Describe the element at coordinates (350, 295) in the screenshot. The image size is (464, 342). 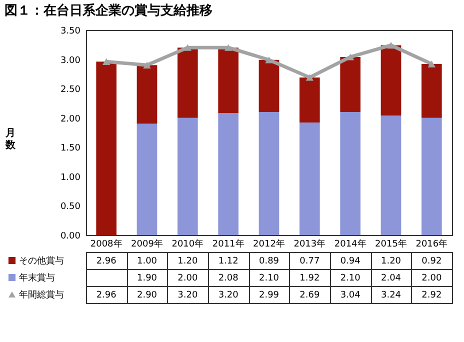
I see `data-label: 3.04` at that location.